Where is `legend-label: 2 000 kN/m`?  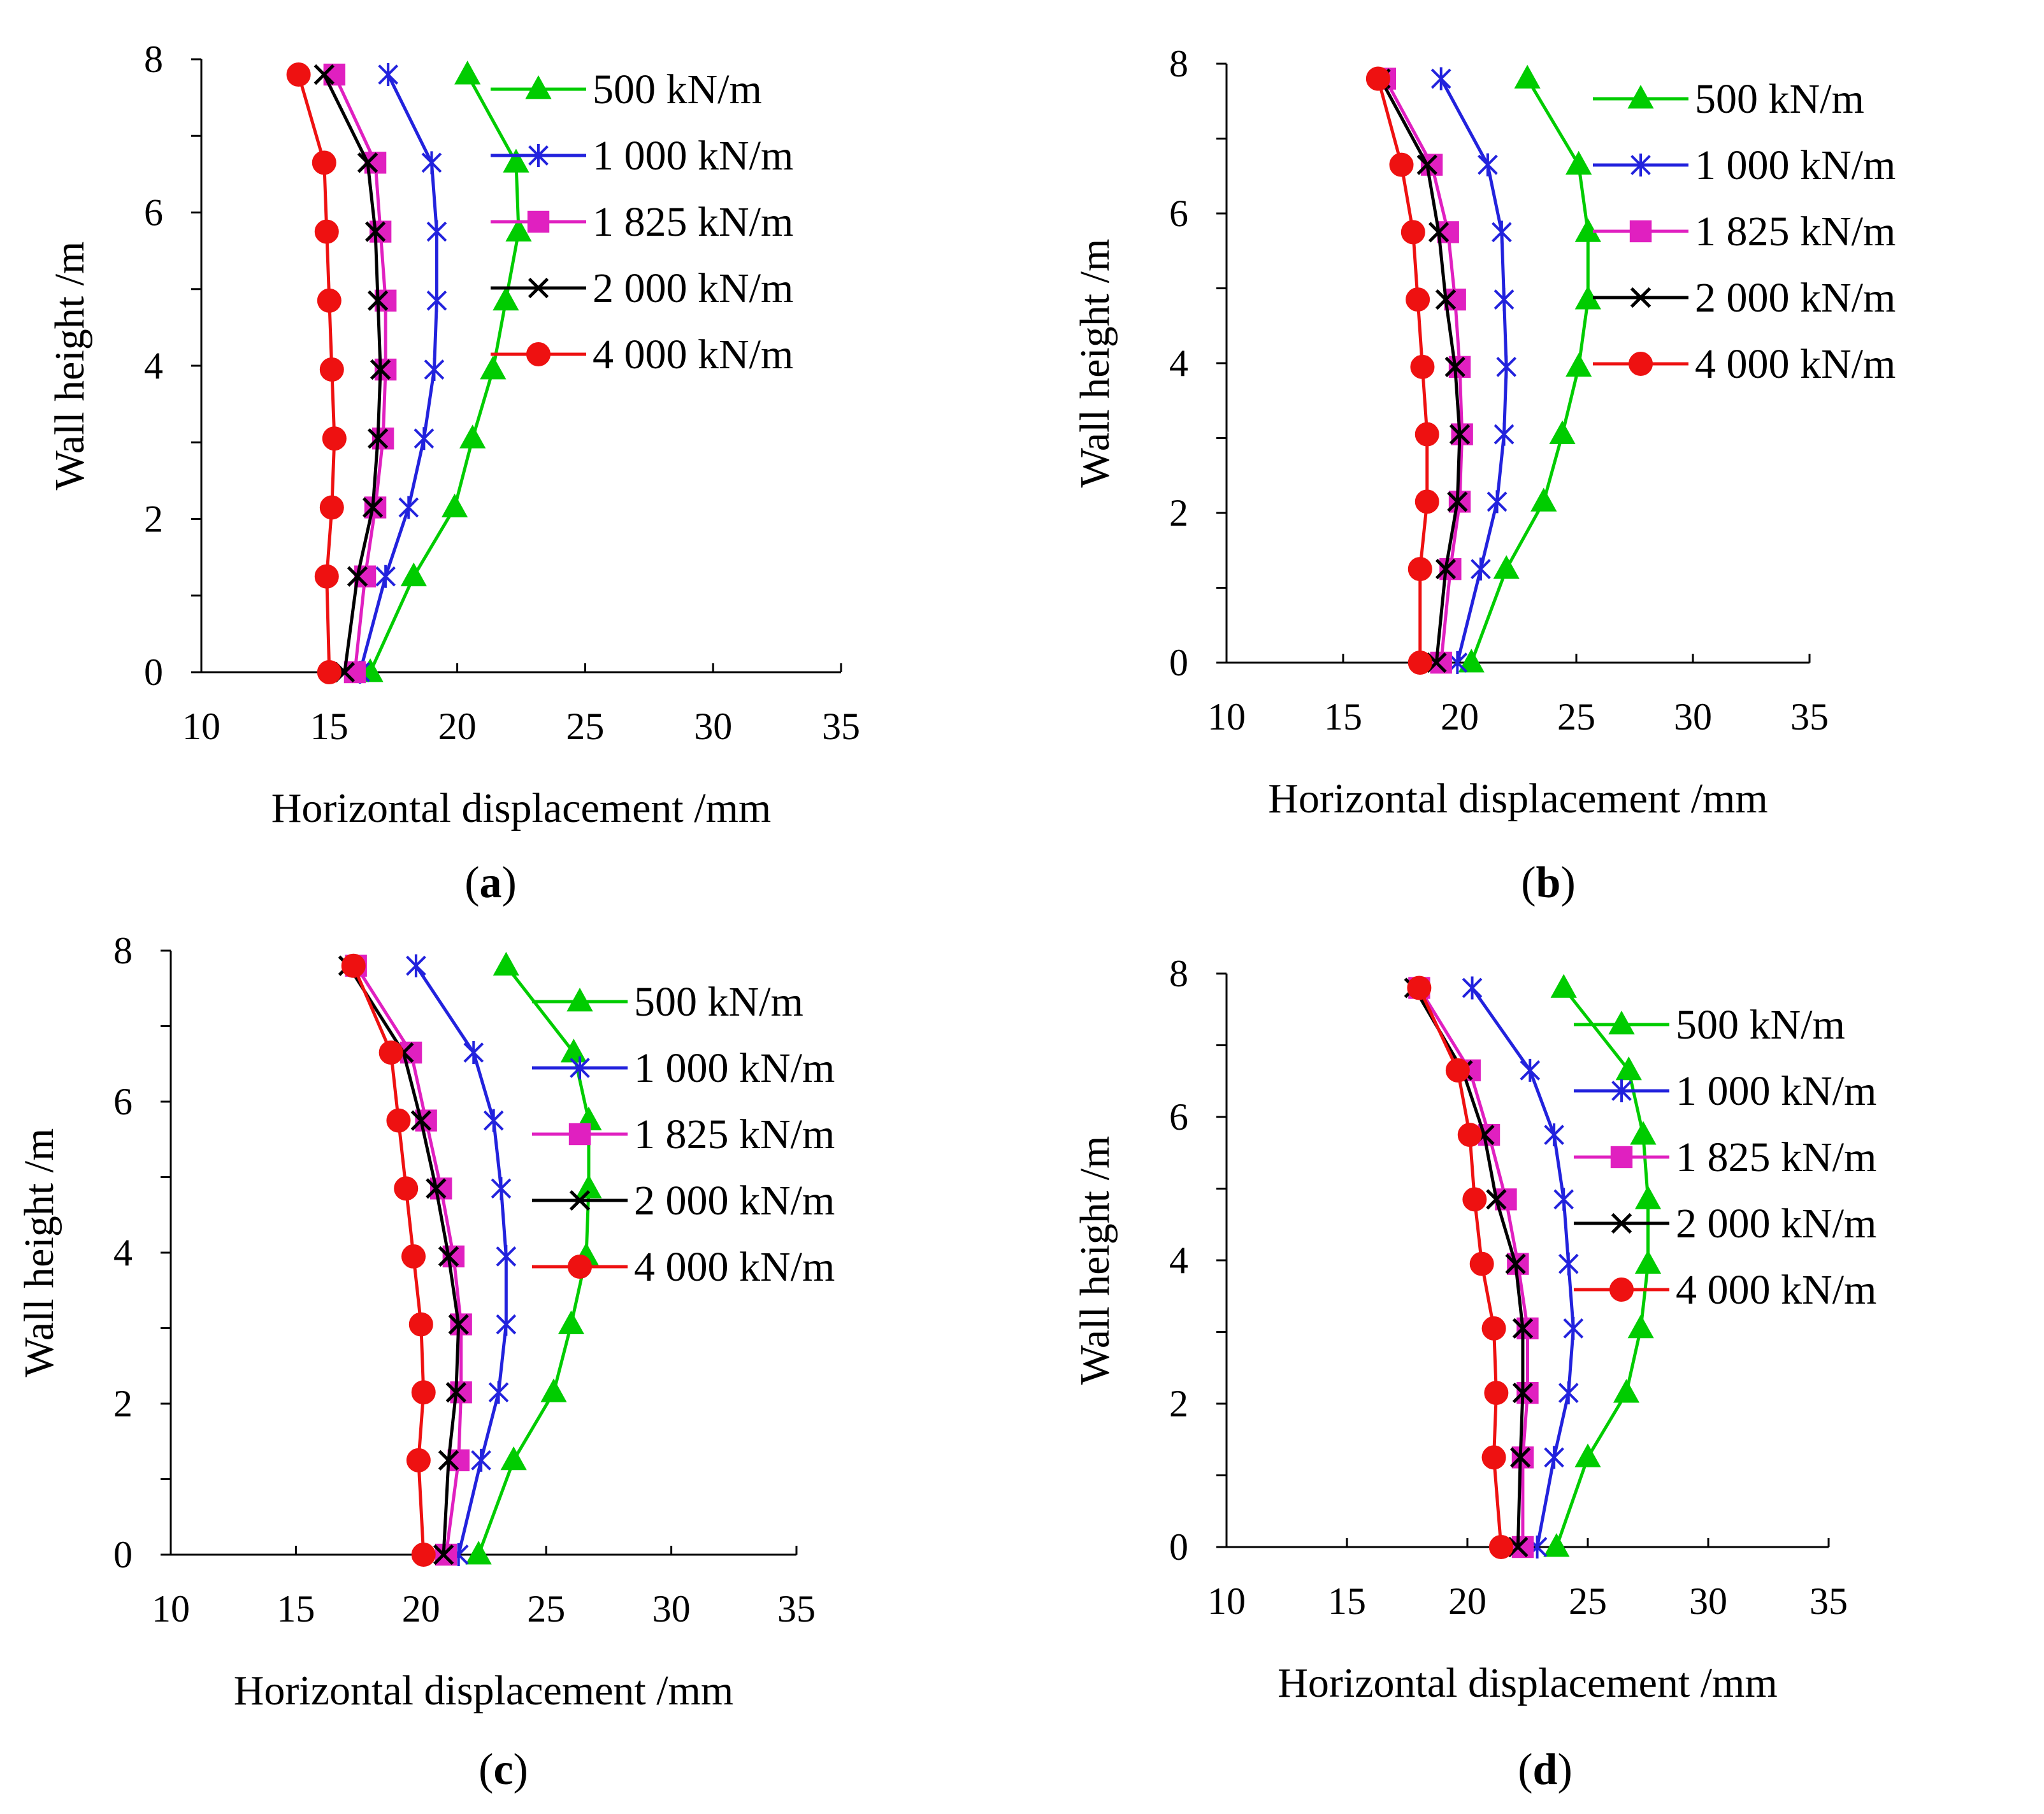
legend-label: 2 000 kN/m is located at coordinates (1776, 1223).